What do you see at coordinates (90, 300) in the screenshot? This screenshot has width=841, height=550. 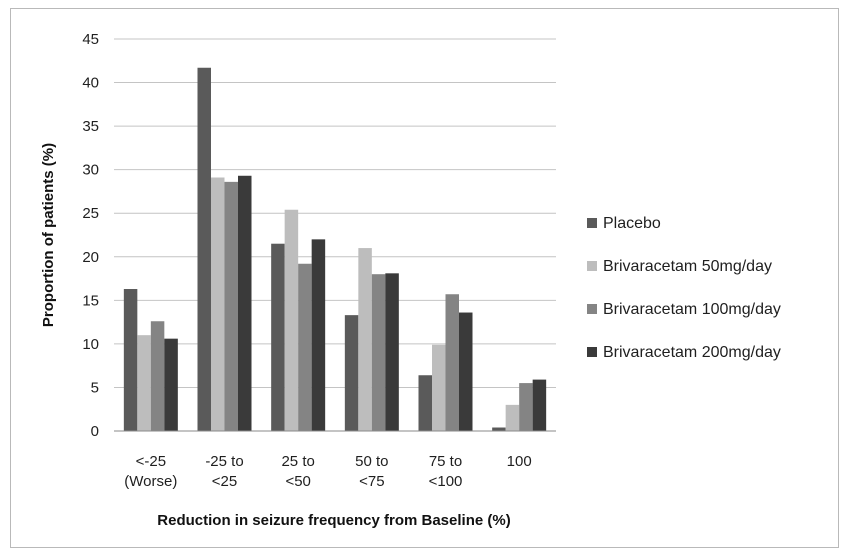 I see `y-tick-label: 15` at bounding box center [90, 300].